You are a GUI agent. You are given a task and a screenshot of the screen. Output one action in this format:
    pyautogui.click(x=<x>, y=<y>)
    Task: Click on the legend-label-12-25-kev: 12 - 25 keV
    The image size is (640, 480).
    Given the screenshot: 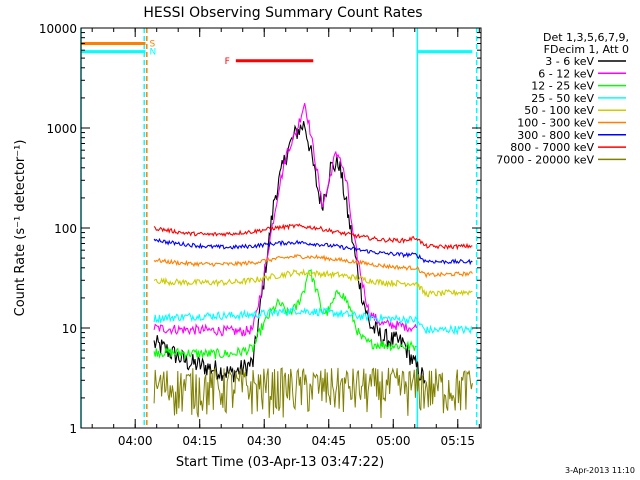 What is the action you would take?
    pyautogui.click(x=562, y=86)
    